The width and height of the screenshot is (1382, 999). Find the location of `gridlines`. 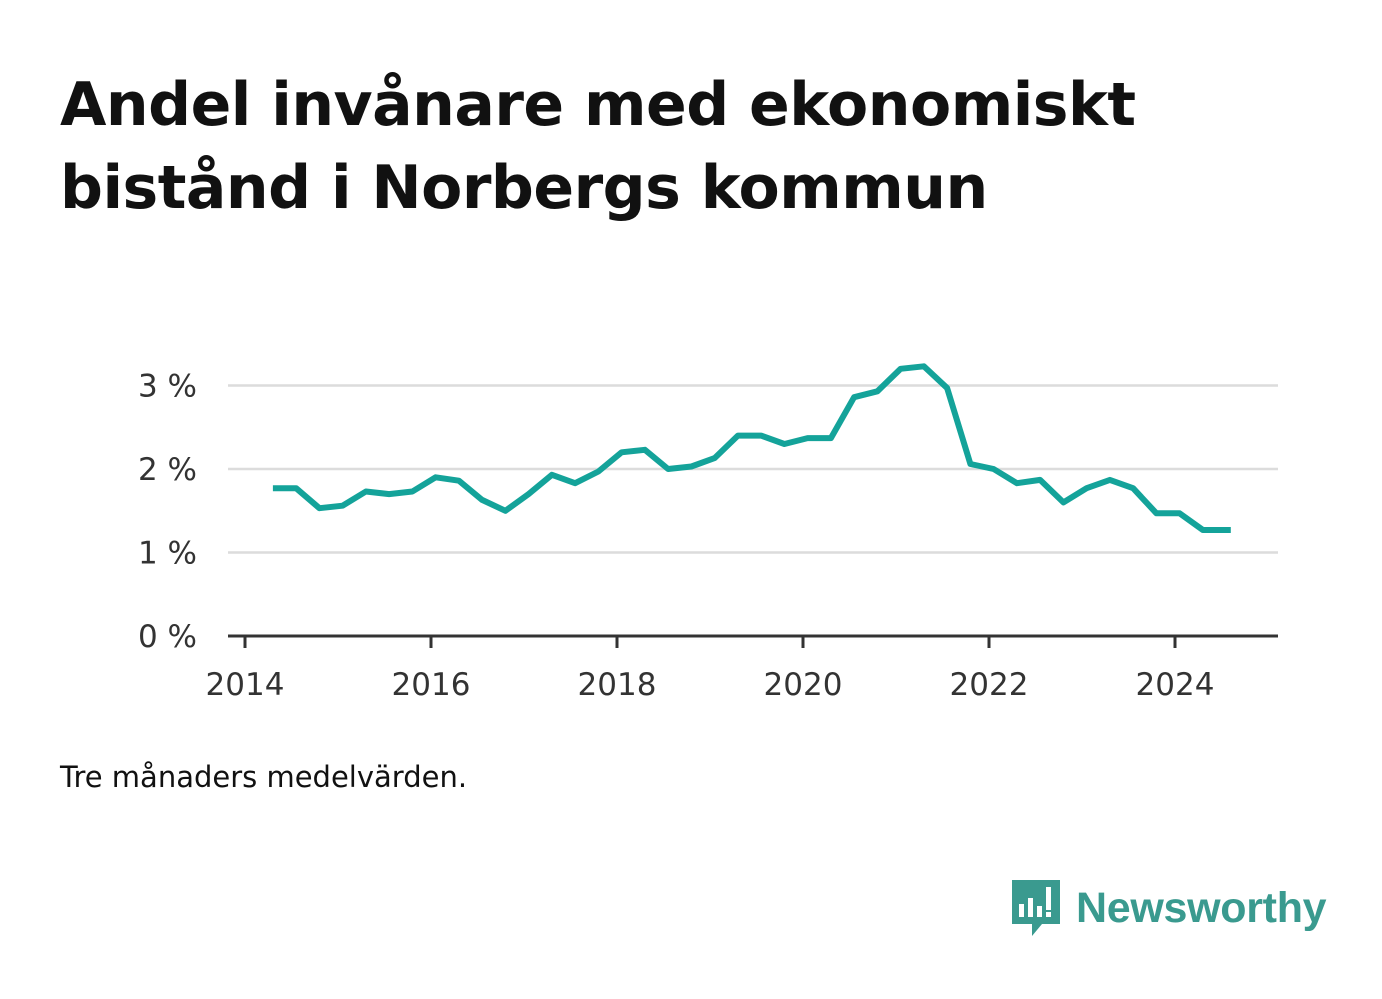

gridlines is located at coordinates (753, 469).